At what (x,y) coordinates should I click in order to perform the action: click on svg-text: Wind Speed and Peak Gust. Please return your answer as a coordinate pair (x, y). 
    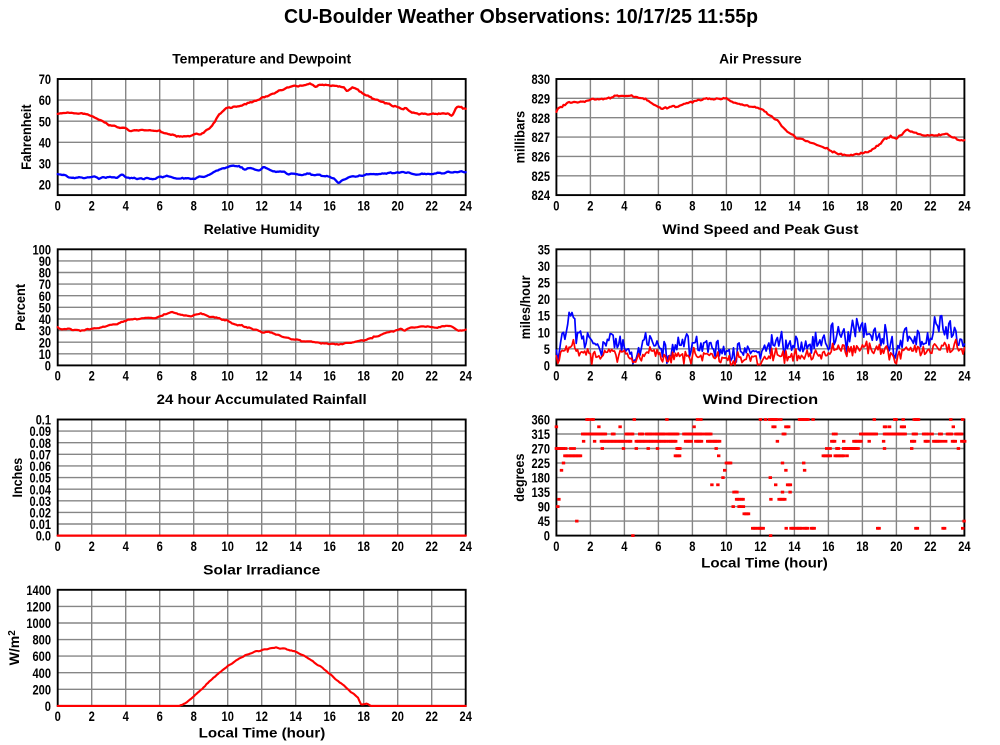
    Looking at the image, I should click on (760, 229).